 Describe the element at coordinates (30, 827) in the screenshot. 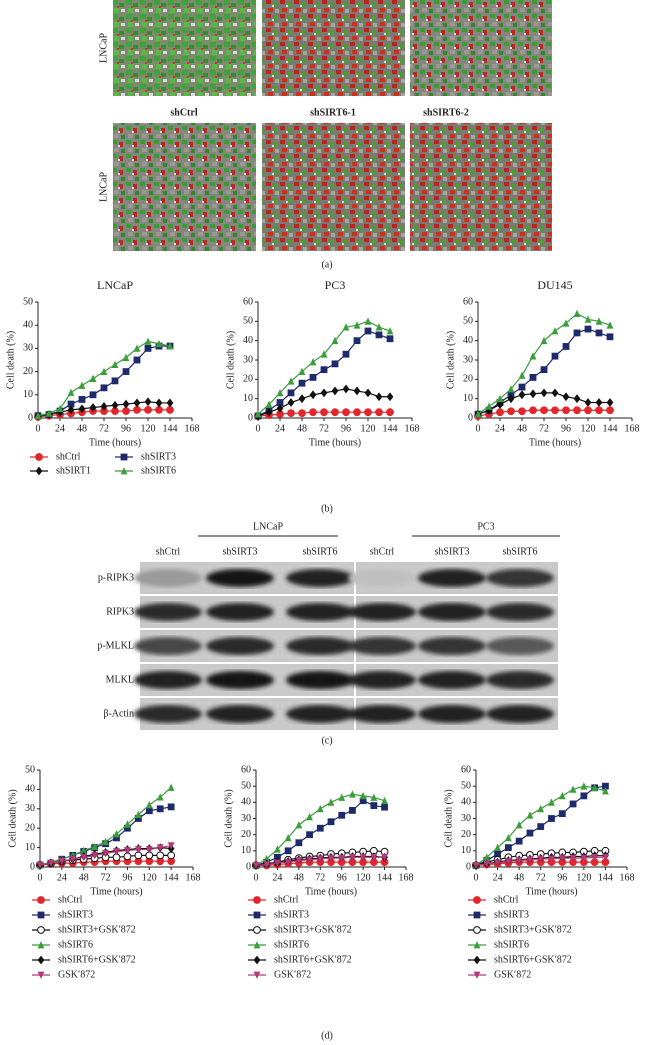

I see `y-tick-label: 20` at that location.